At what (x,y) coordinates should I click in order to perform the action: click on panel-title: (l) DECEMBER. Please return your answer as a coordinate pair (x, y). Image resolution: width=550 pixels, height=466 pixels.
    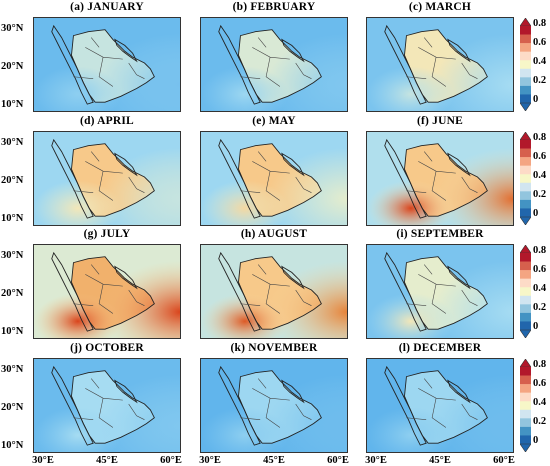
    Looking at the image, I should click on (440, 348).